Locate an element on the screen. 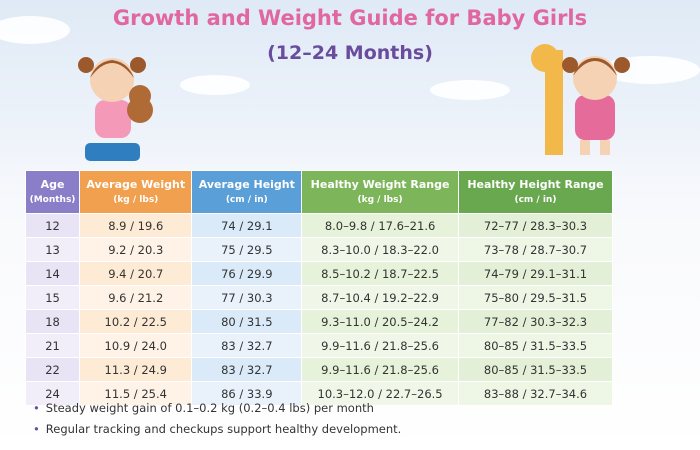 Image resolution: width=700 pixels, height=450 pixels. table-cell: 14 is located at coordinates (52, 273).